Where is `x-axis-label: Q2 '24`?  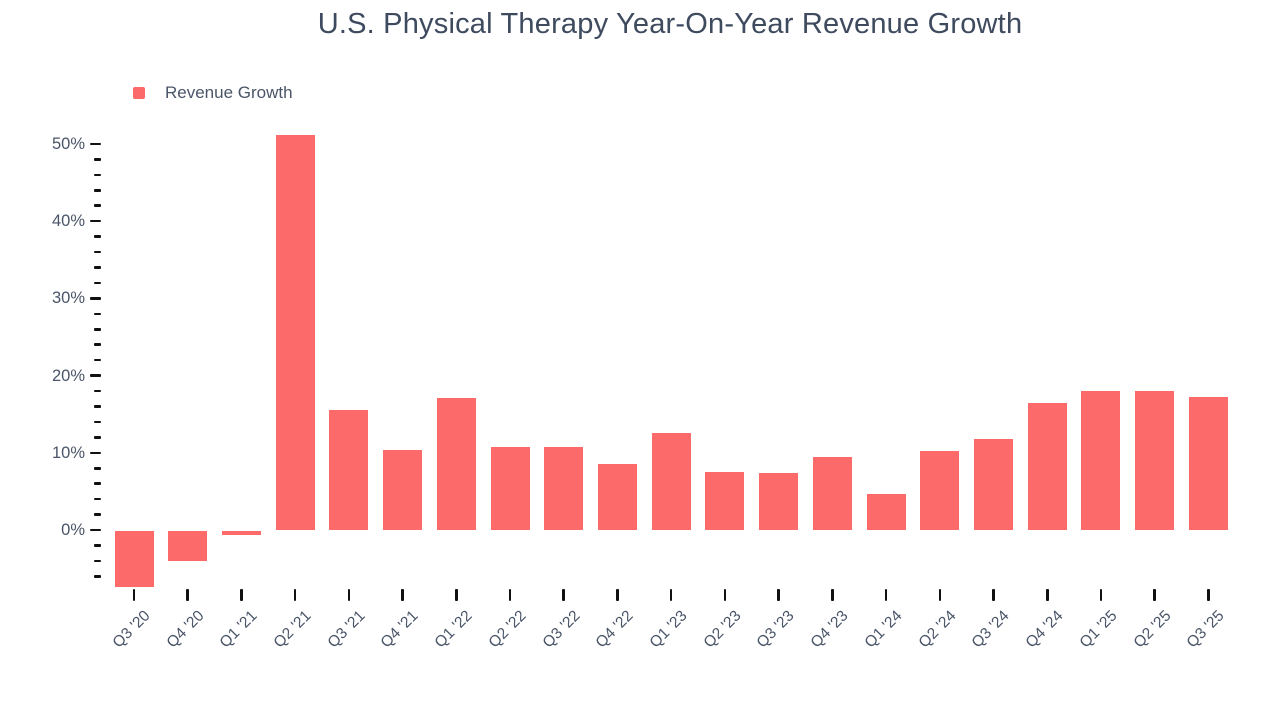
x-axis-label: Q2 '24 is located at coordinates (937, 629).